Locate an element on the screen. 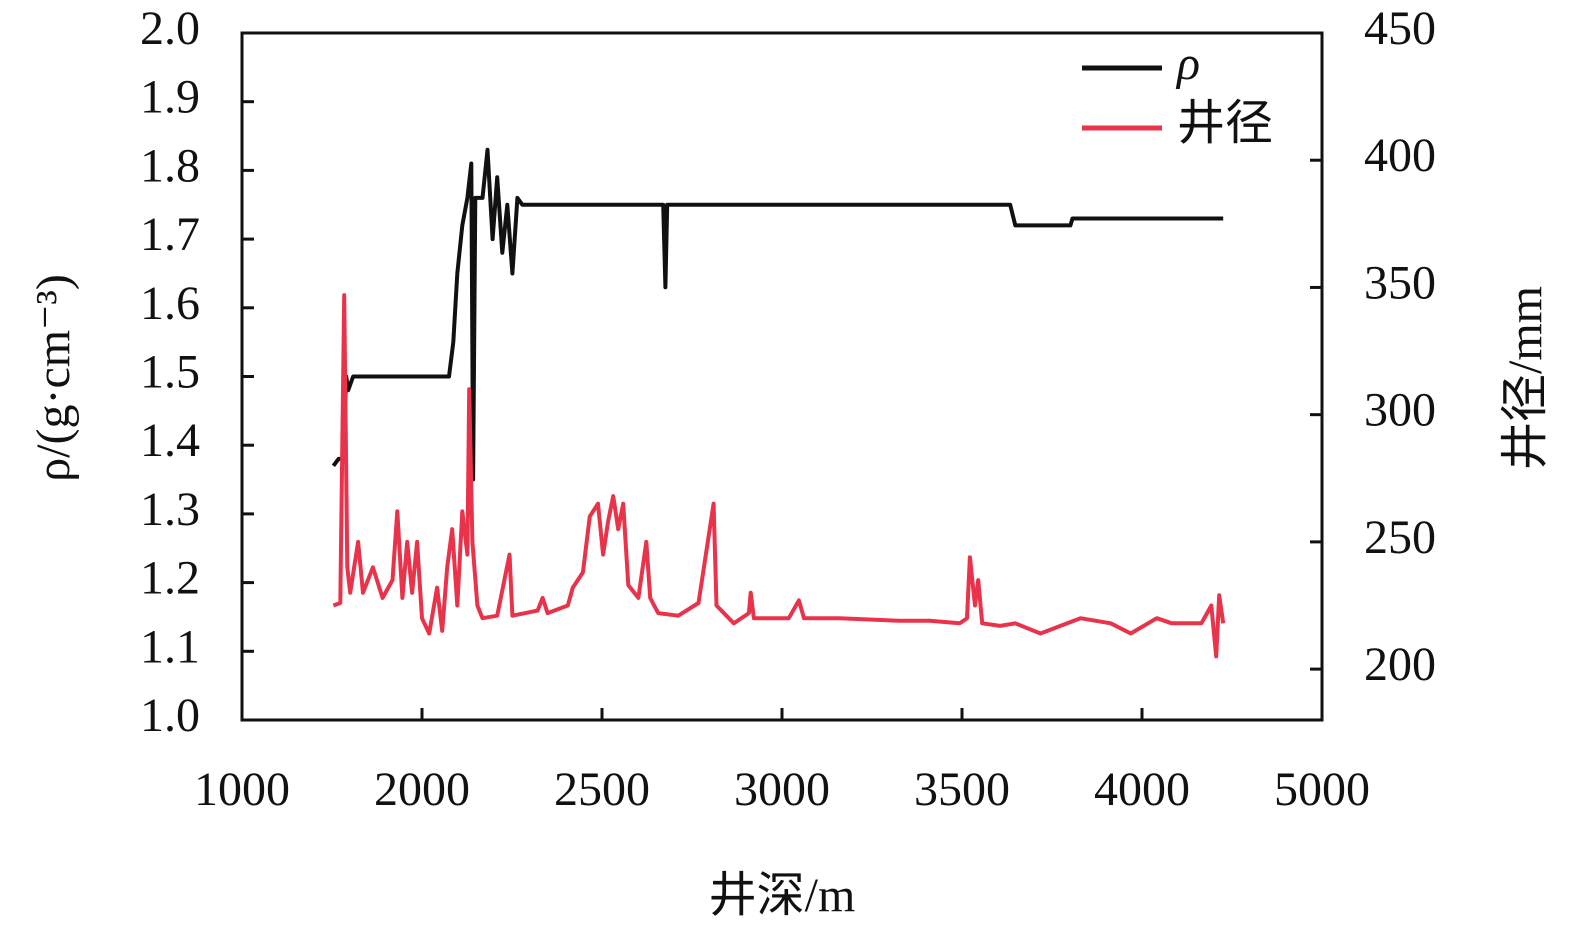 This screenshot has height=943, width=1575. y-tick-label: 1.1 is located at coordinates (170, 646).